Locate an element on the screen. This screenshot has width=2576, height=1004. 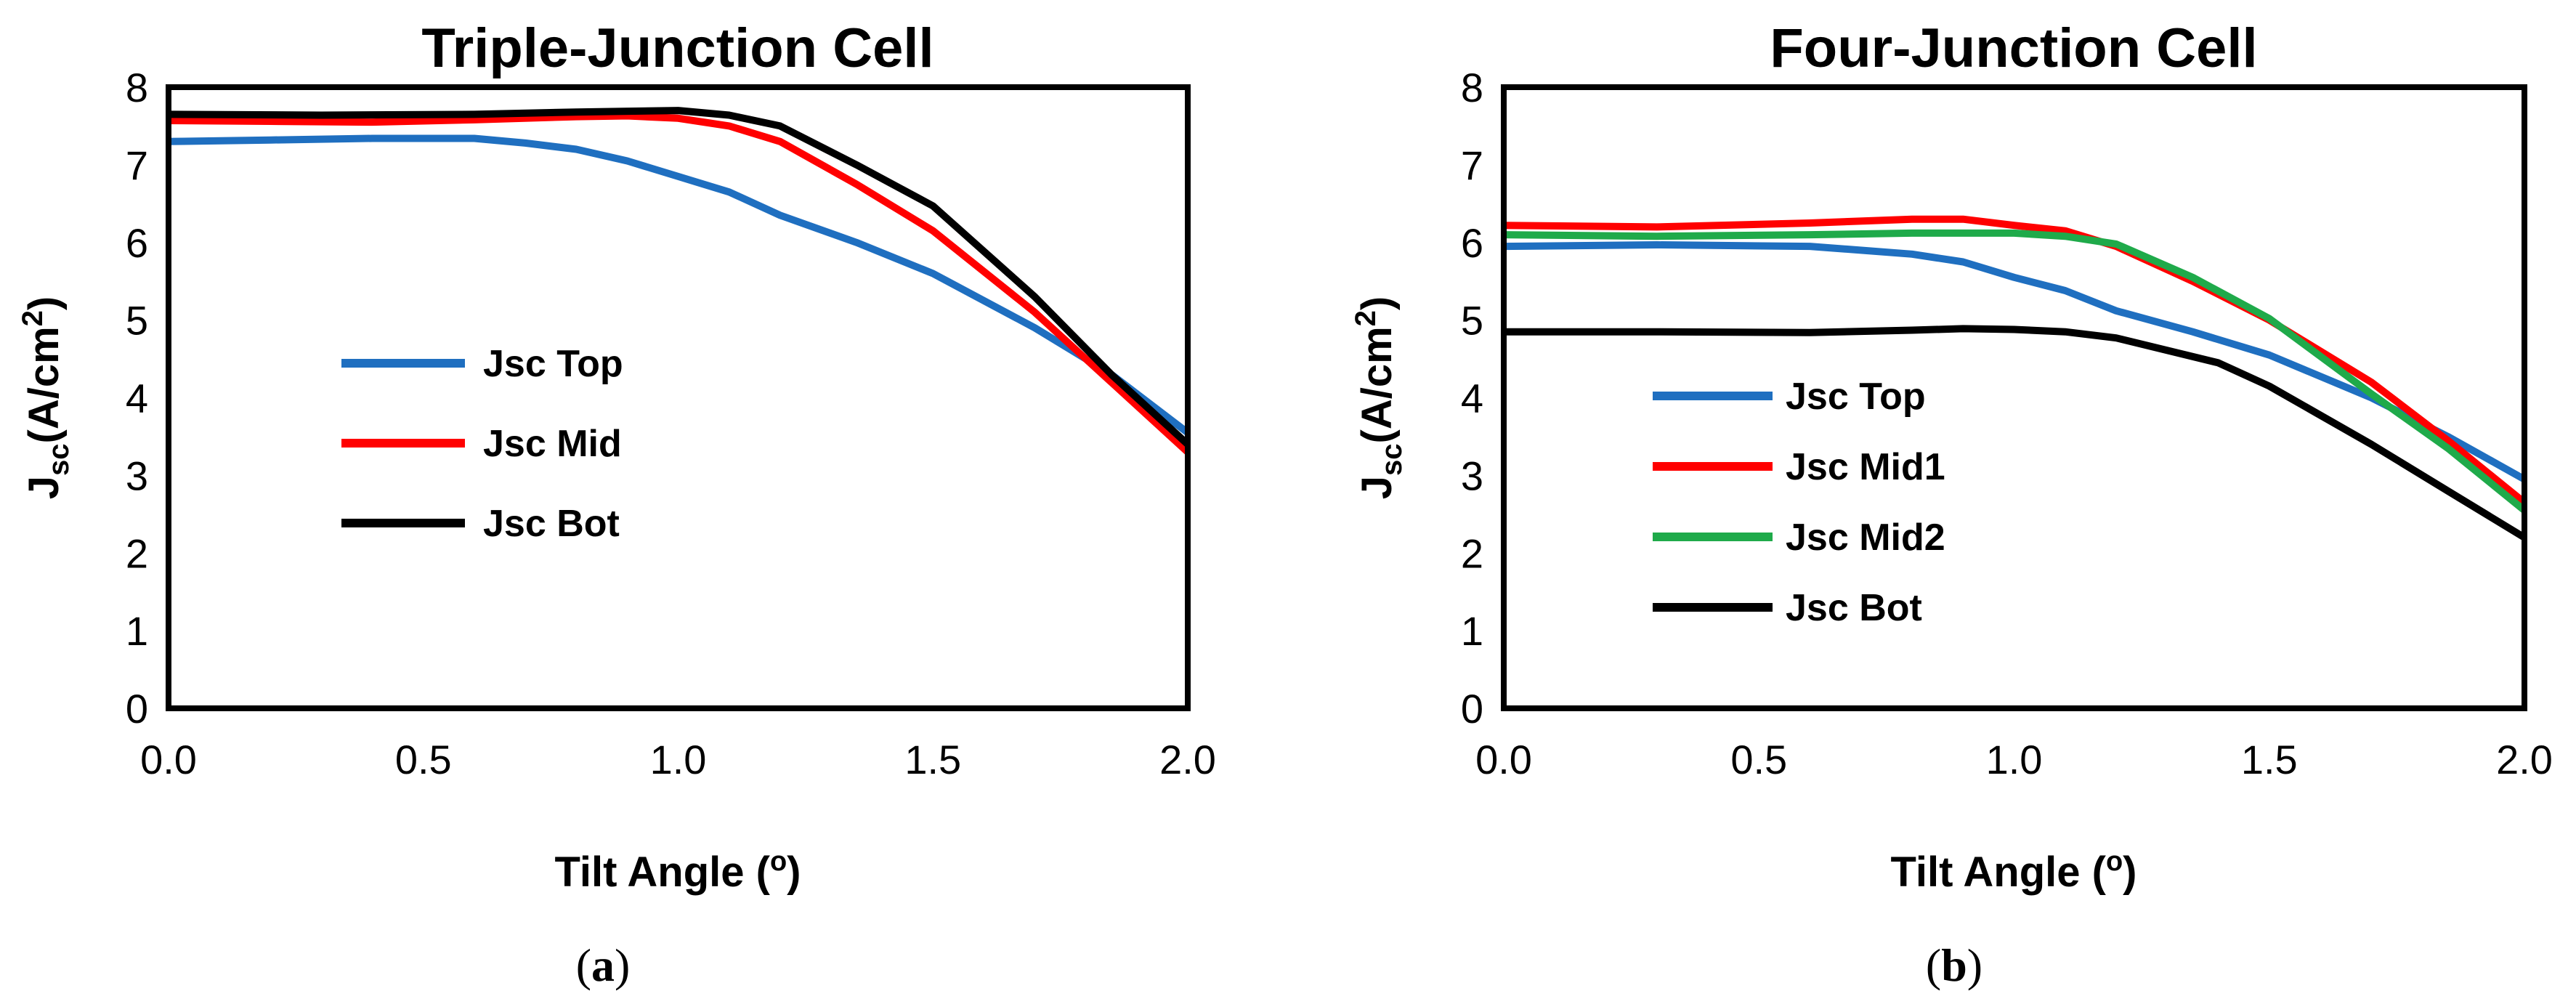
panel-caption: (b) is located at coordinates (1954, 965).